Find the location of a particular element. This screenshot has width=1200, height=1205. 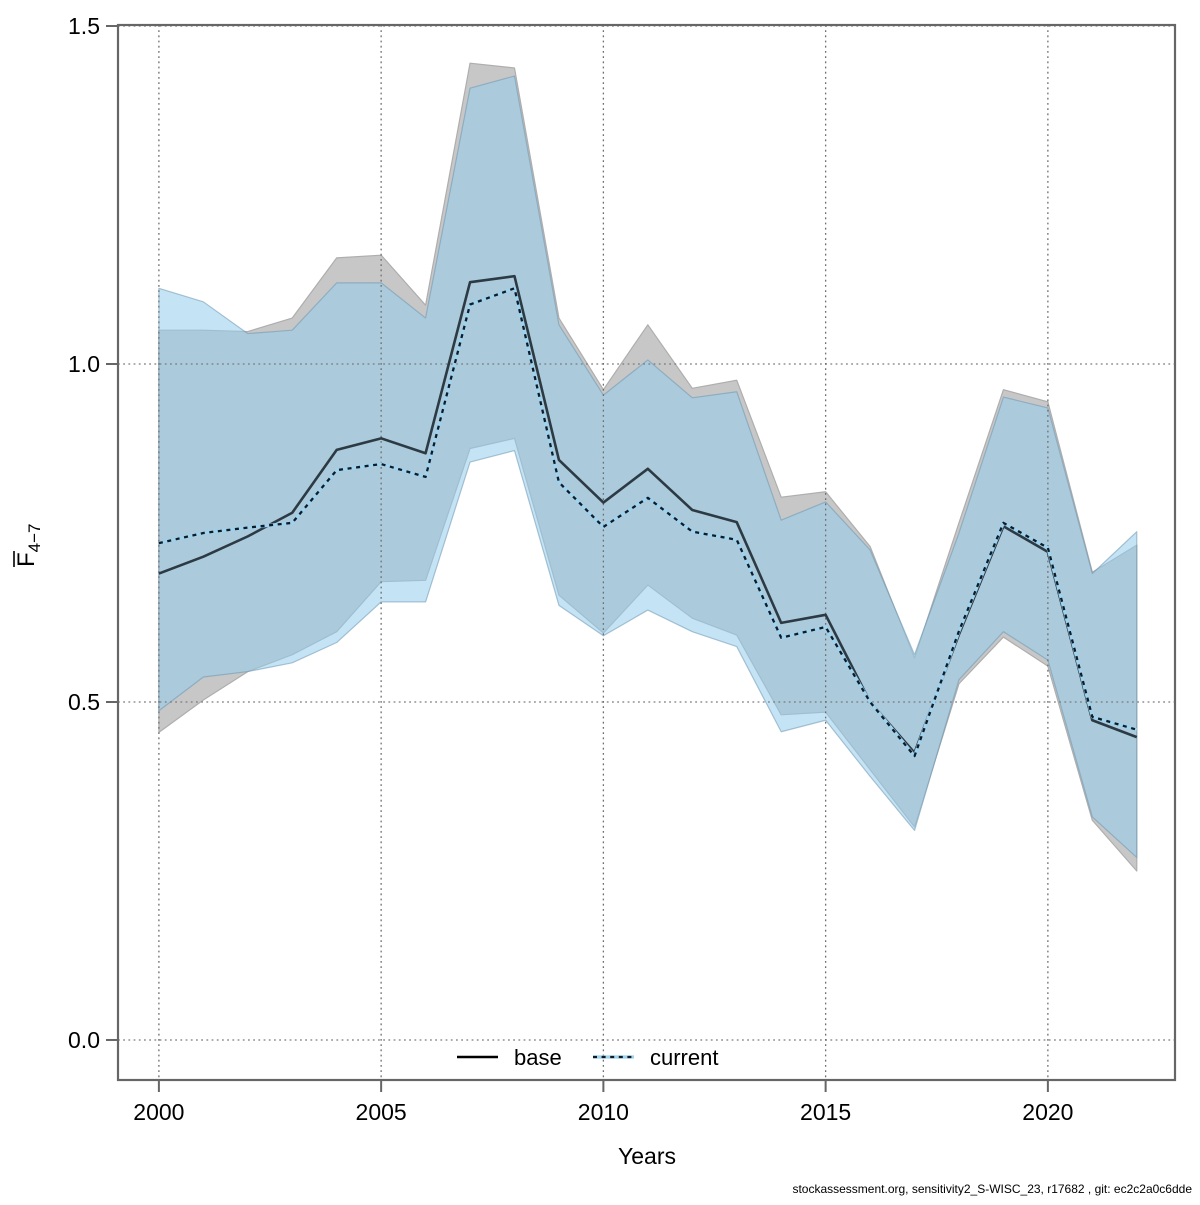

legend-item-base: base is located at coordinates (509, 1057).